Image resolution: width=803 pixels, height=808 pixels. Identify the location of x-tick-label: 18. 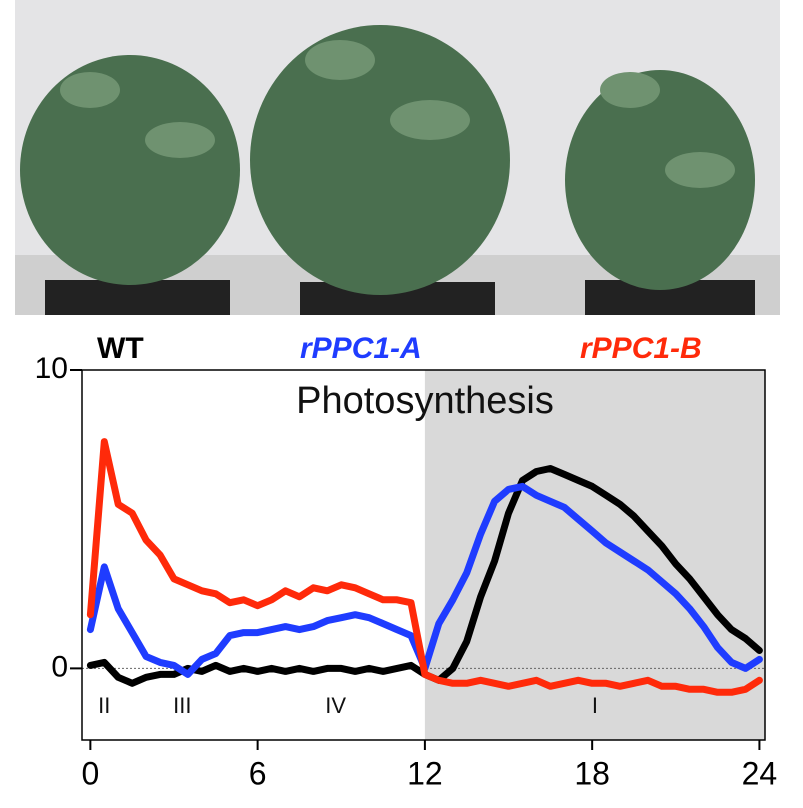
(592, 773).